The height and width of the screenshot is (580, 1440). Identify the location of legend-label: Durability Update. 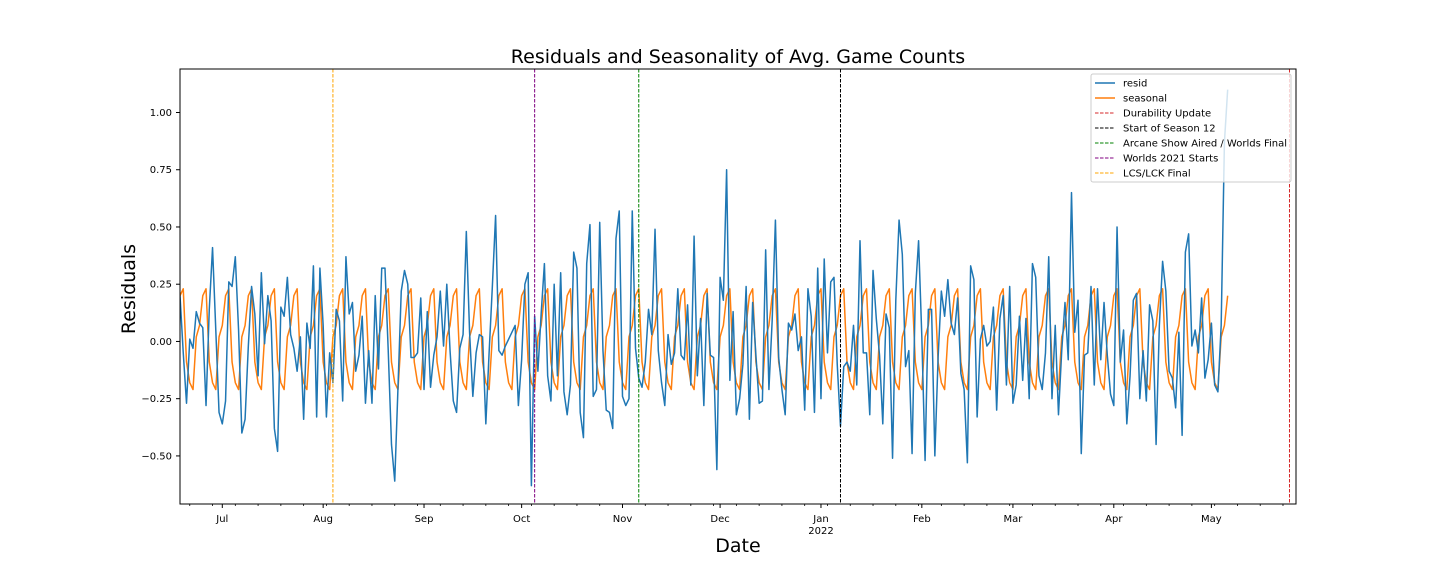
(1167, 114).